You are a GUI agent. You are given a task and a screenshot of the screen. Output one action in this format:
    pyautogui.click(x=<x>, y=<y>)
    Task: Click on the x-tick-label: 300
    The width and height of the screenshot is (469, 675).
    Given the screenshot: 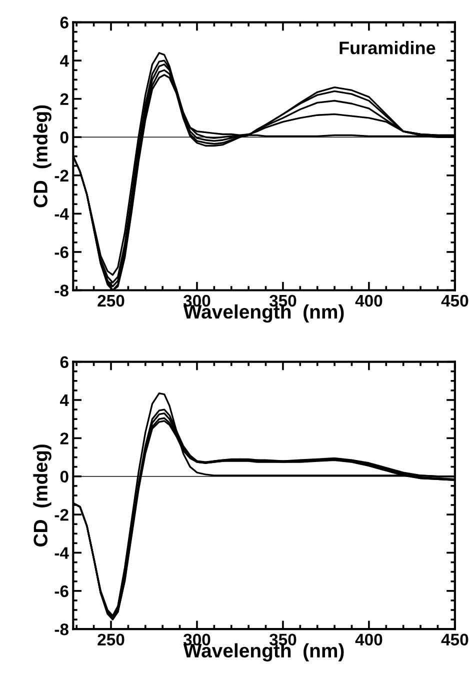 What is the action you would take?
    pyautogui.click(x=196, y=640)
    